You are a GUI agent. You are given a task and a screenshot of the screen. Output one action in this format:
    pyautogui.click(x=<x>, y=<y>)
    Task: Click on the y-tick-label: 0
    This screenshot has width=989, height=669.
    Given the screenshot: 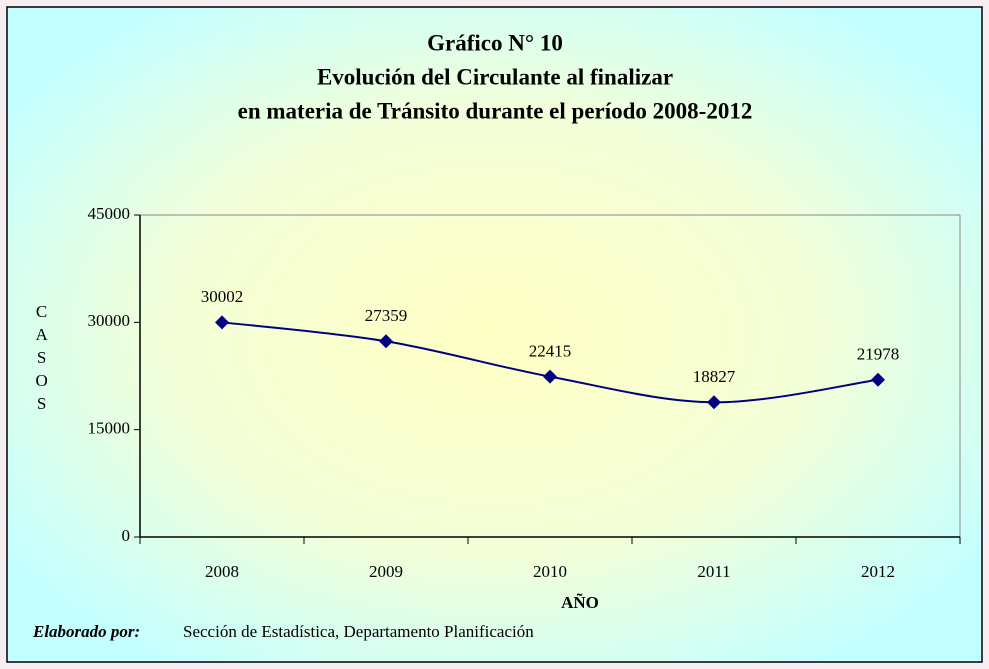 What is the action you would take?
    pyautogui.click(x=126, y=535)
    